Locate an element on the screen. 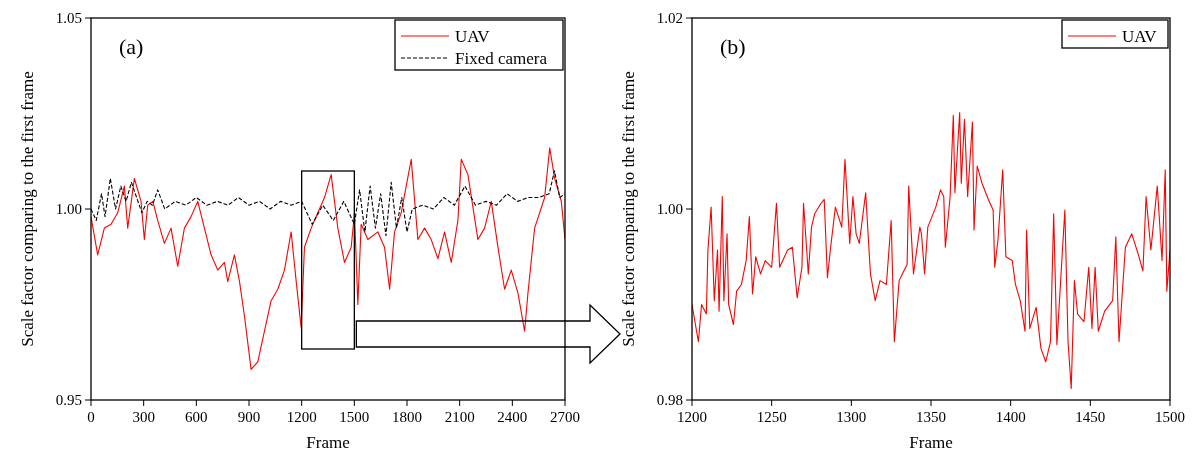 This screenshot has width=1192, height=460. legend-label: Fixed camera is located at coordinates (501, 58).